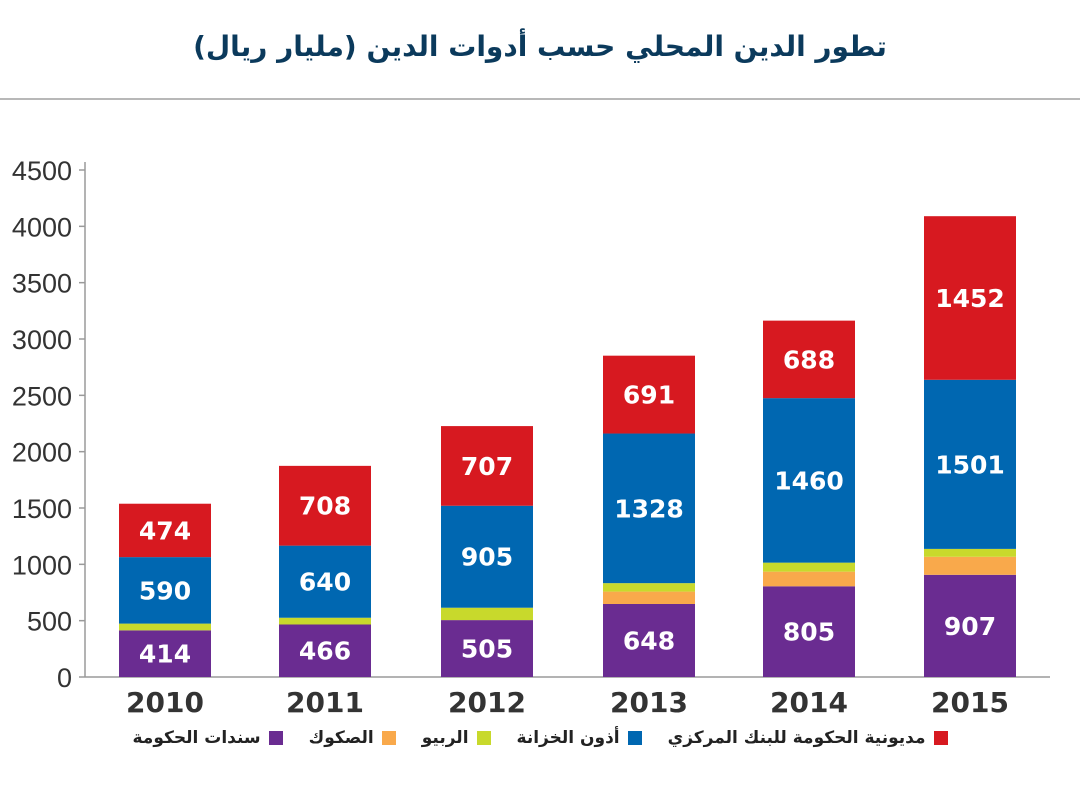 This screenshot has width=1080, height=812. What do you see at coordinates (341, 738) in the screenshot?
I see `legend-label: الصكوك` at bounding box center [341, 738].